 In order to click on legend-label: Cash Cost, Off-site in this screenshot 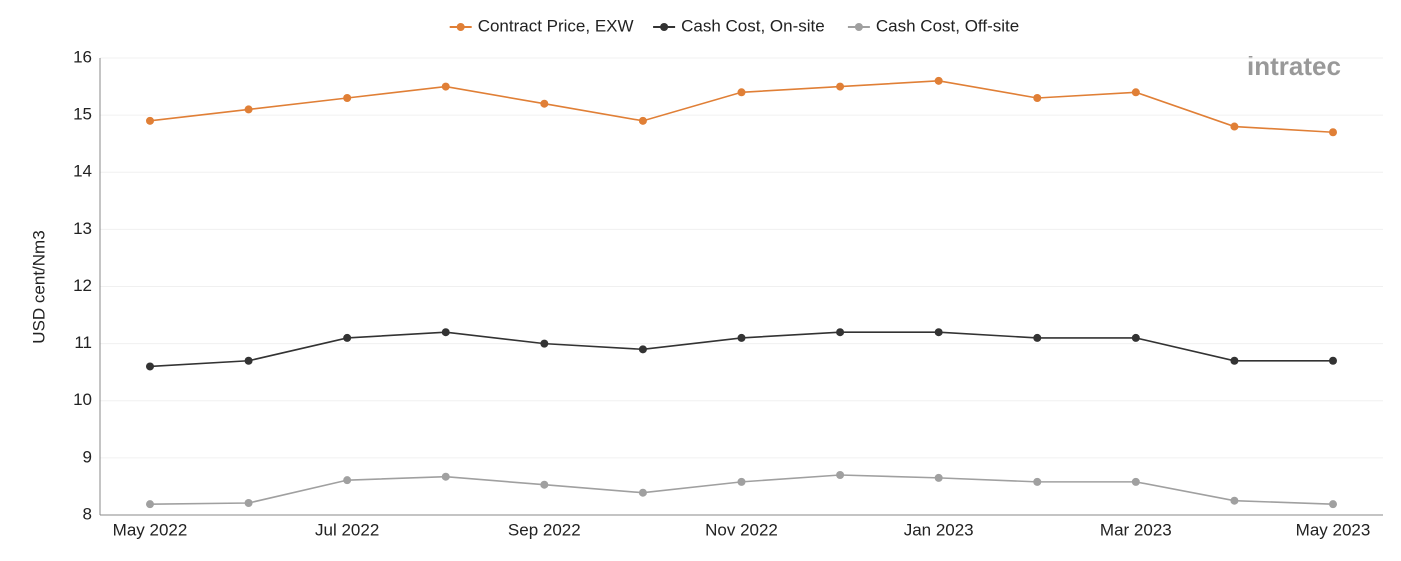, I will do `click(947, 25)`.